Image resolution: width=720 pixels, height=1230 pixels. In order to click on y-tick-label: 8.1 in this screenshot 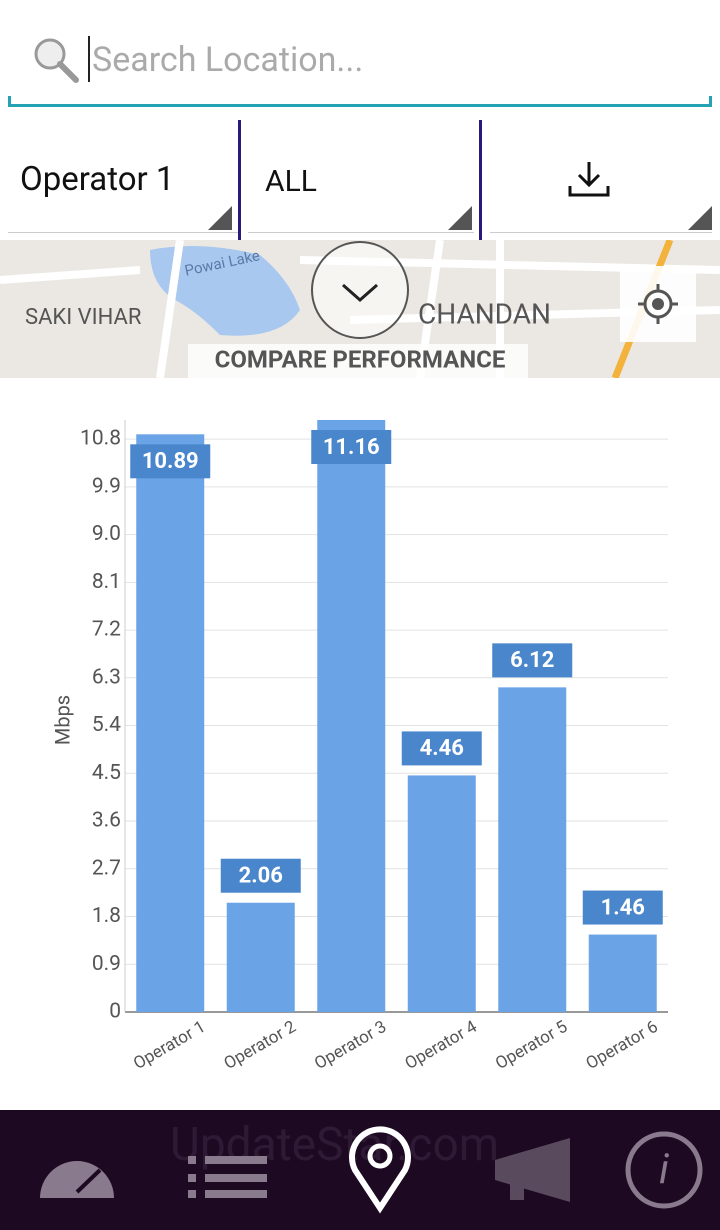, I will do `click(106, 582)`.